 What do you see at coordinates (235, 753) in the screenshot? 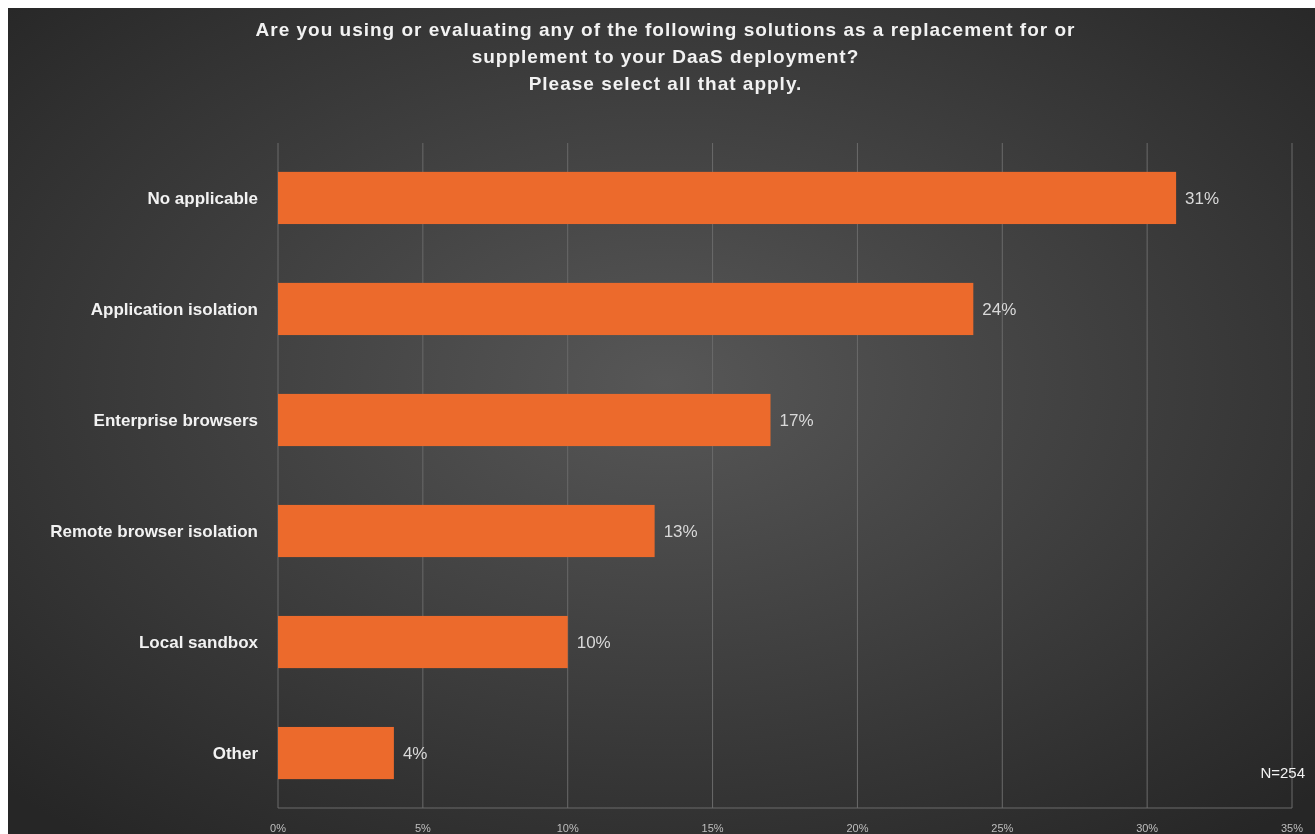
I see `y-tick-label: Other` at bounding box center [235, 753].